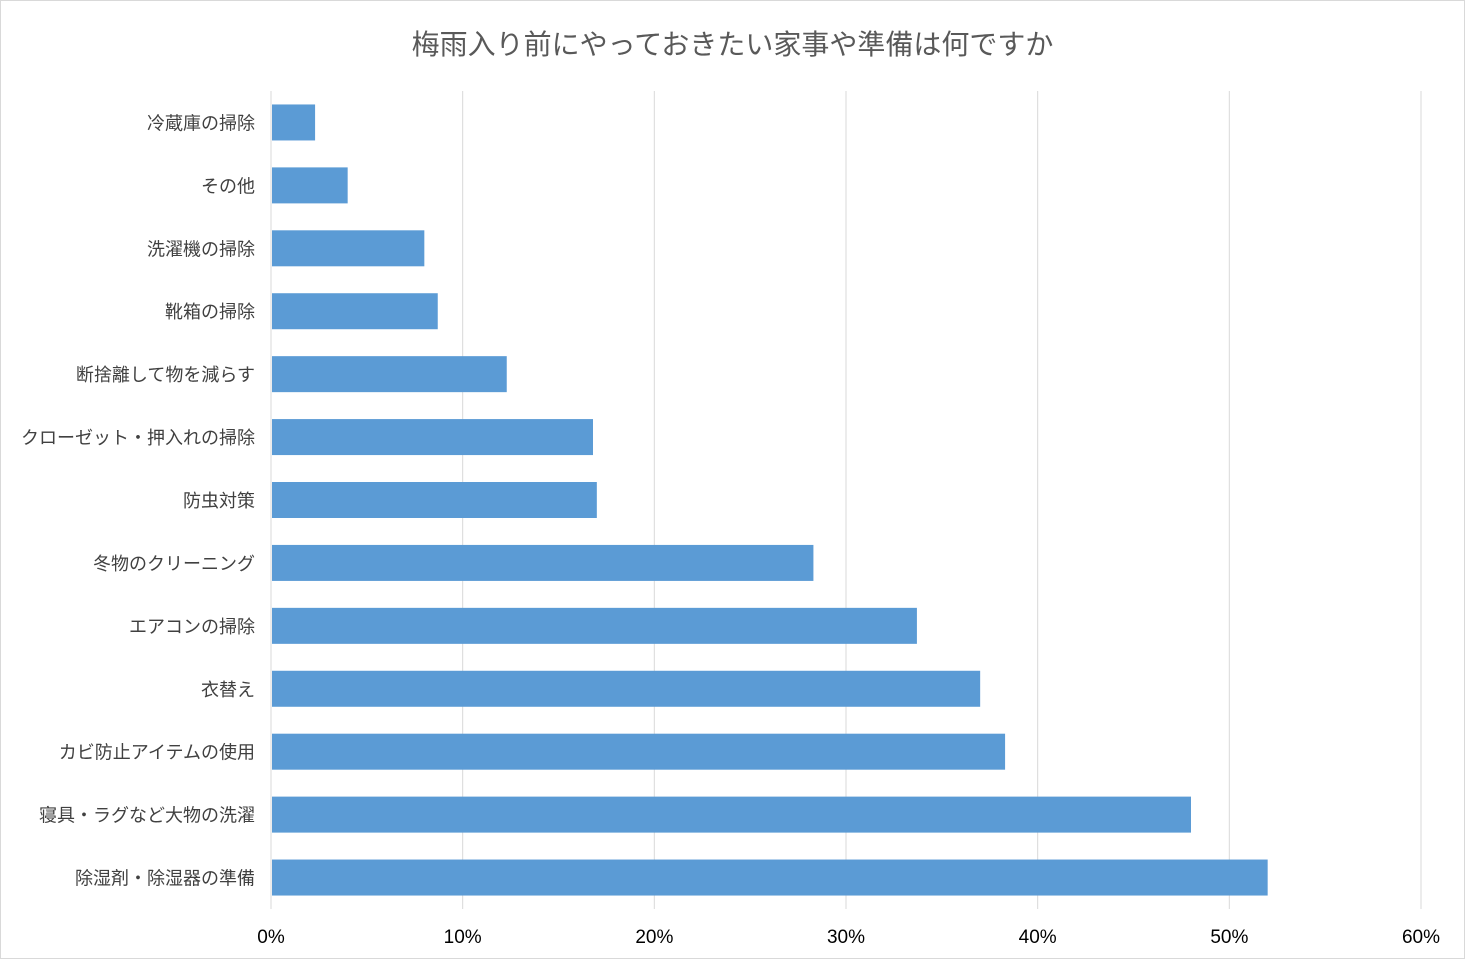  Describe the element at coordinates (210, 312) in the screenshot. I see `category-label: 靴箱の掃除` at that location.